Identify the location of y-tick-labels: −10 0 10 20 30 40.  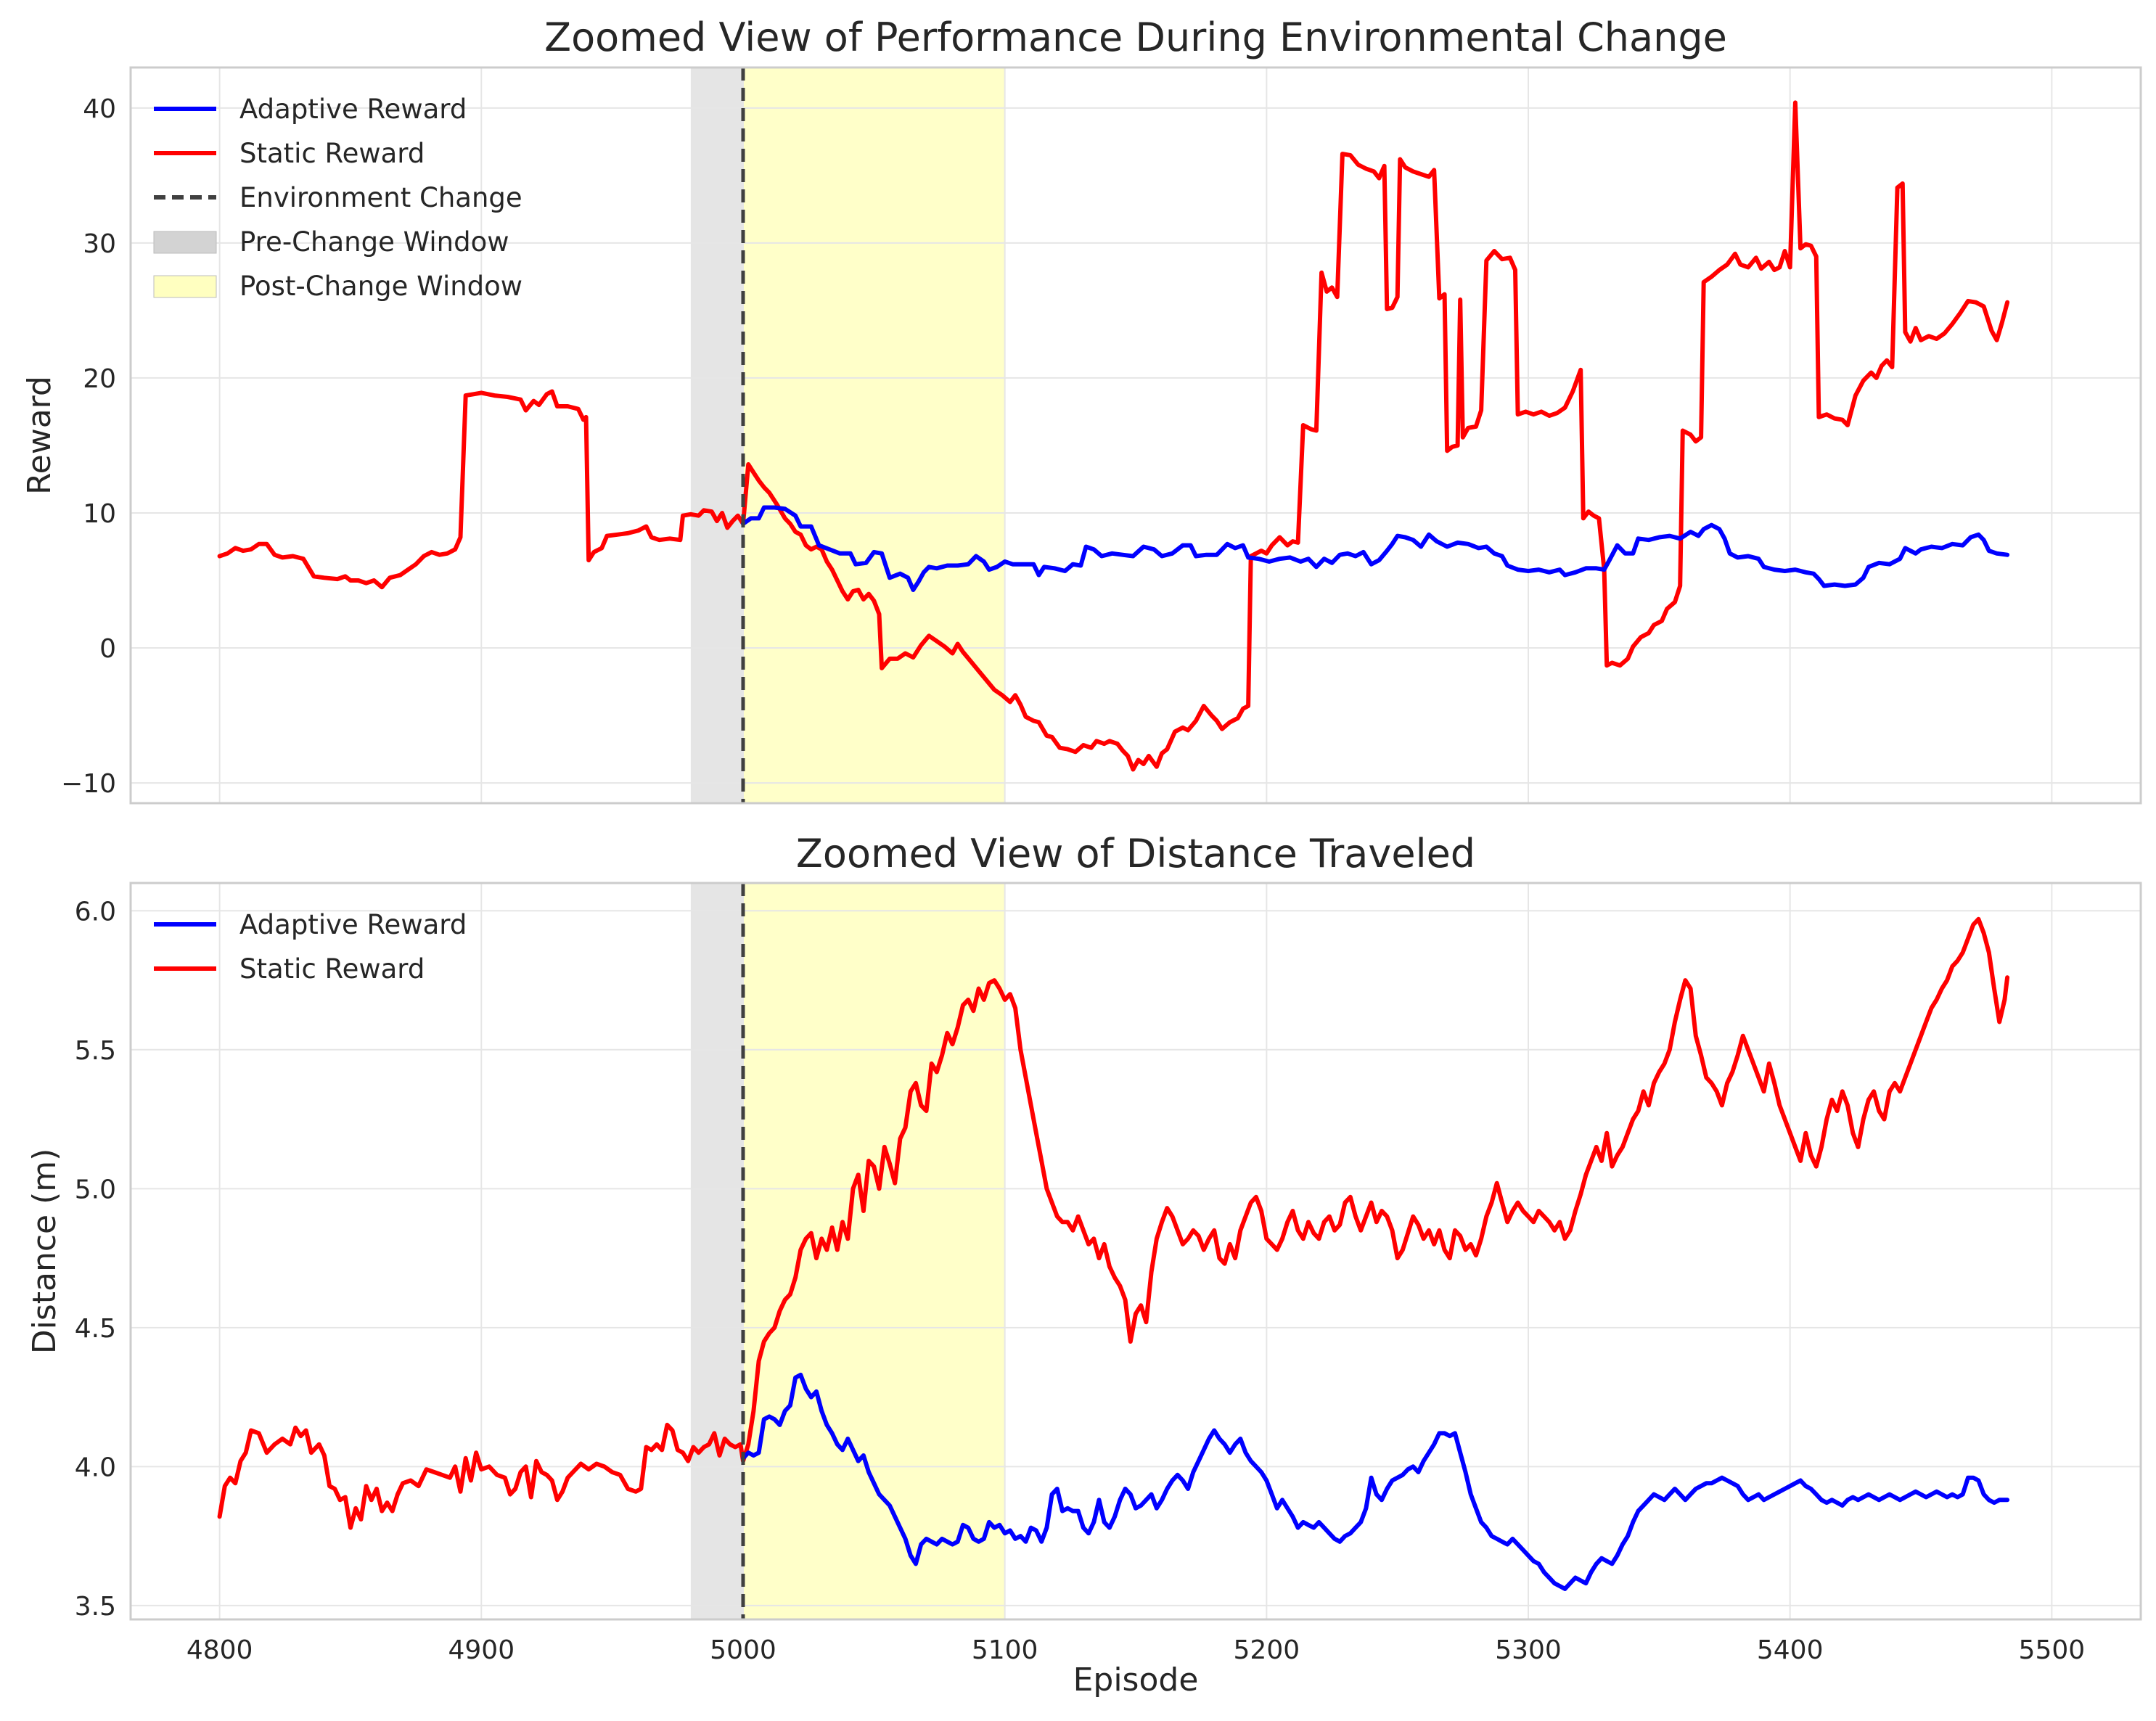
(88, 446).